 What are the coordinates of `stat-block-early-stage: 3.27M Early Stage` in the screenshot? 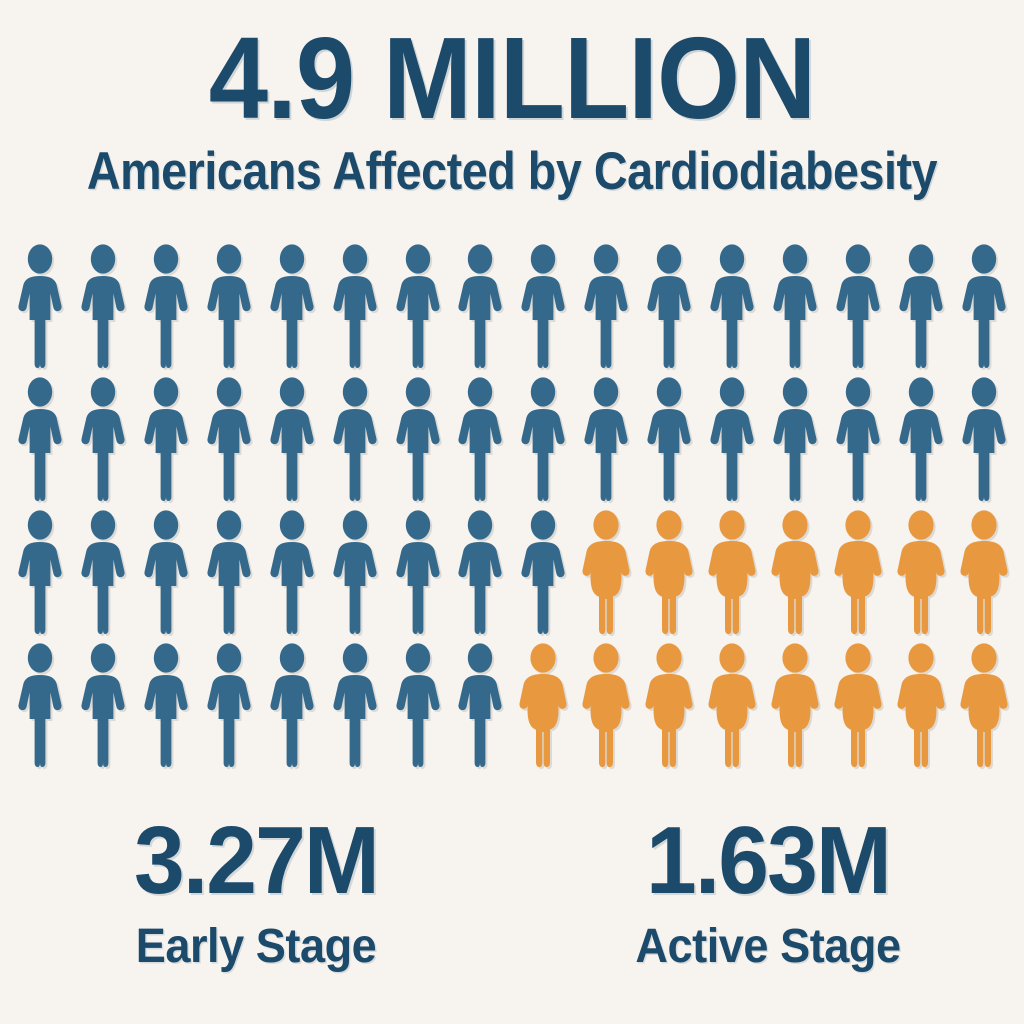 It's located at (256, 912).